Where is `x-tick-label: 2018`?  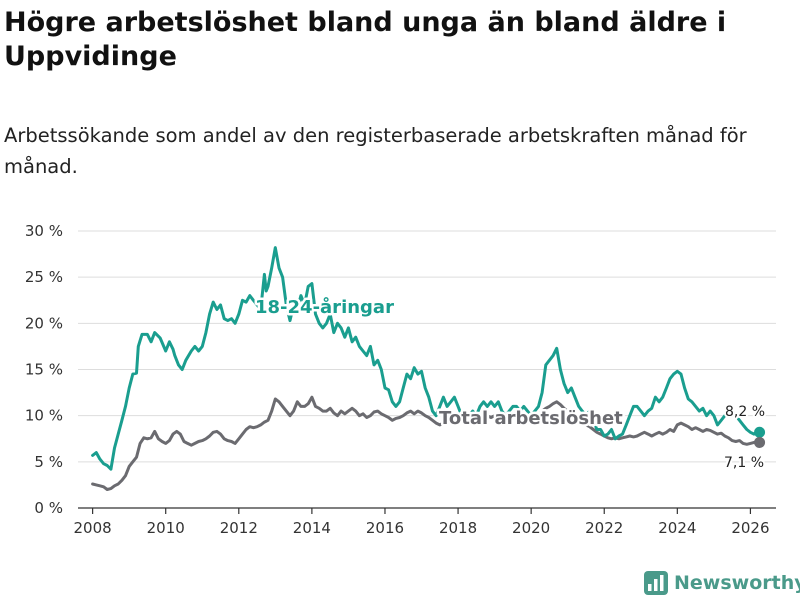 x-tick-label: 2018 is located at coordinates (458, 528).